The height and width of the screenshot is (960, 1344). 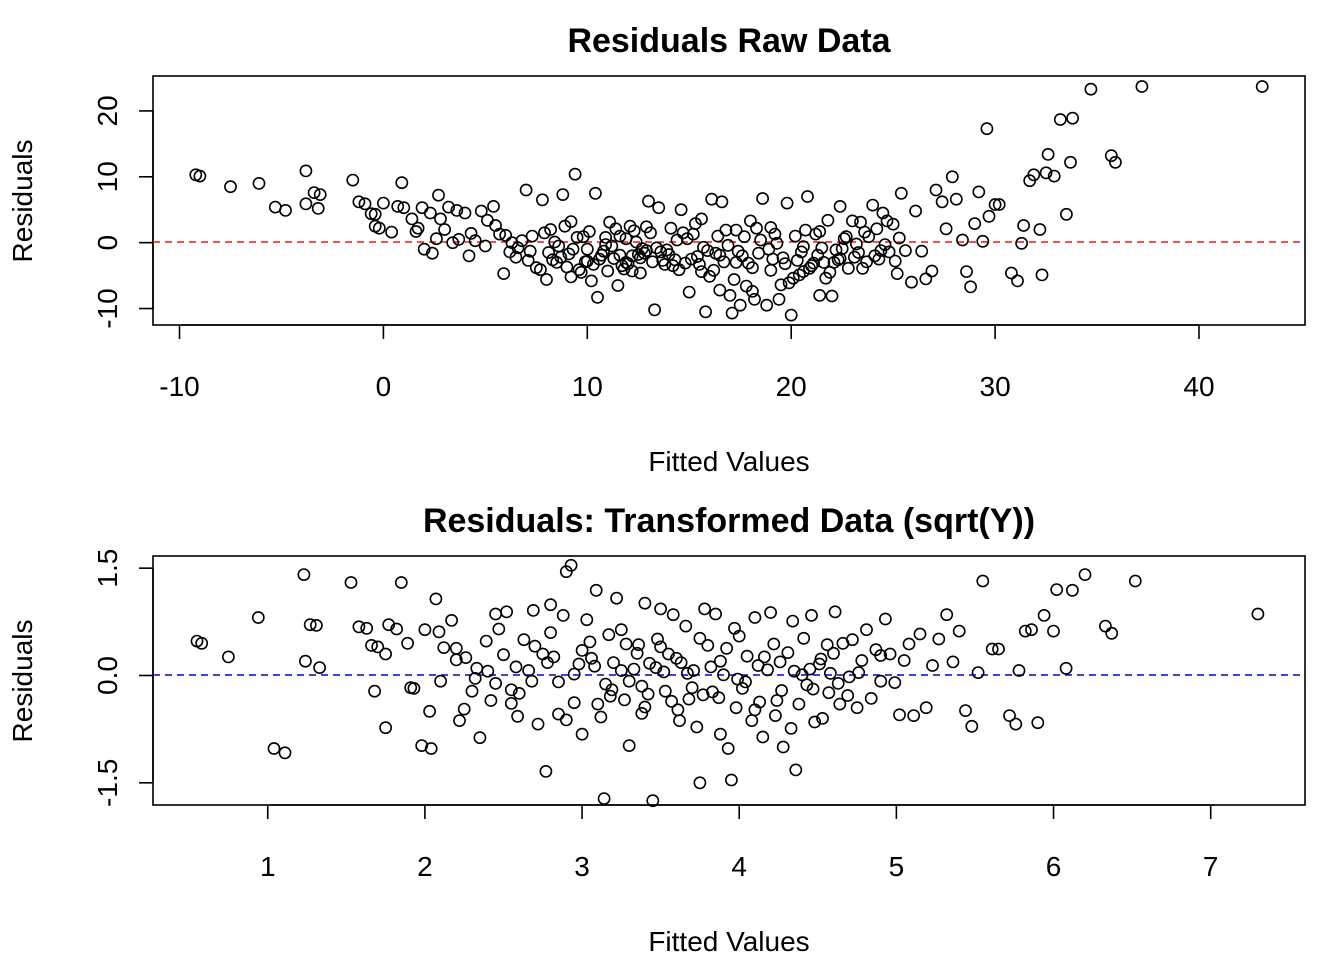 What do you see at coordinates (384, 386) in the screenshot?
I see `x-tick-label: 0` at bounding box center [384, 386].